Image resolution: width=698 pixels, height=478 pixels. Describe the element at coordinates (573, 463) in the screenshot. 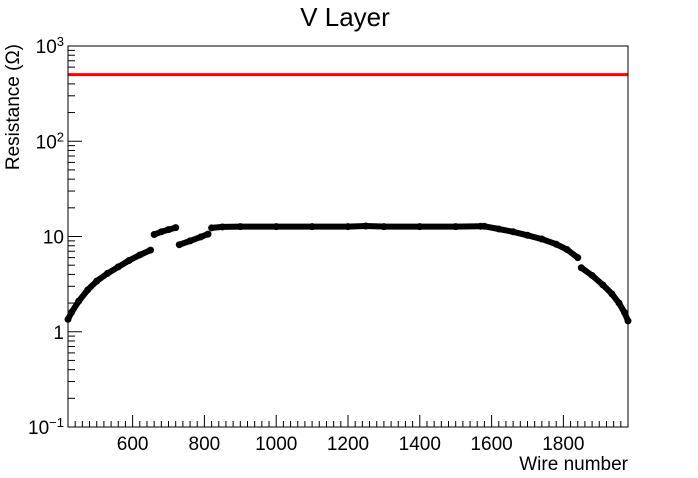

I see `x-axis-label: Wire number` at that location.